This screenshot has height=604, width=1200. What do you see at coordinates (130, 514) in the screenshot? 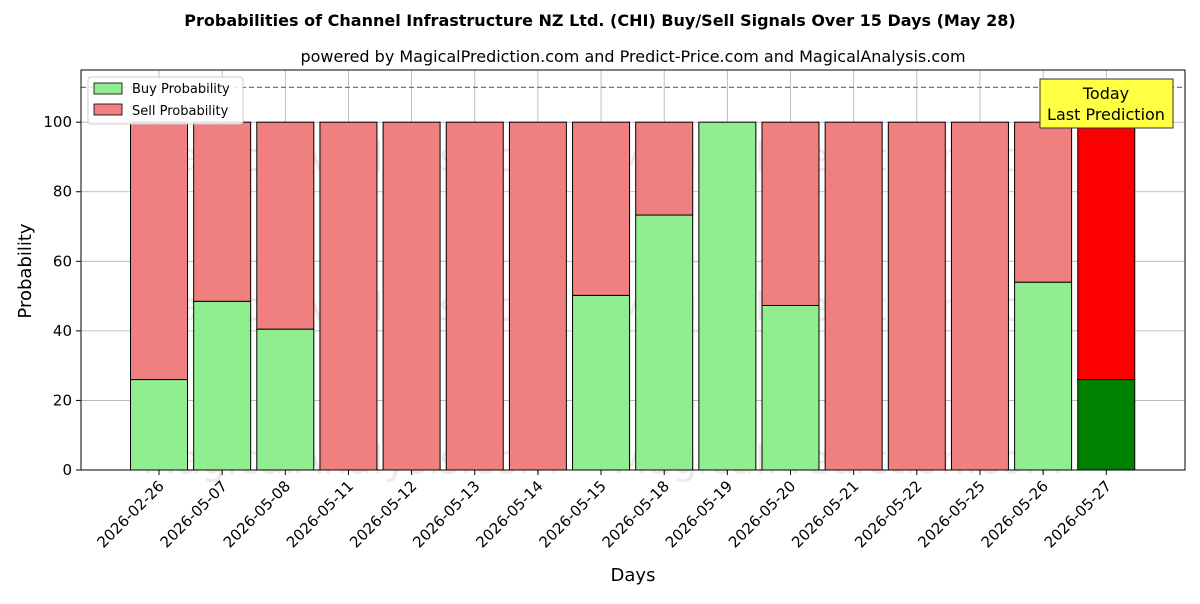
I see `x-tick-label: 2026-02-26` at bounding box center [130, 514].